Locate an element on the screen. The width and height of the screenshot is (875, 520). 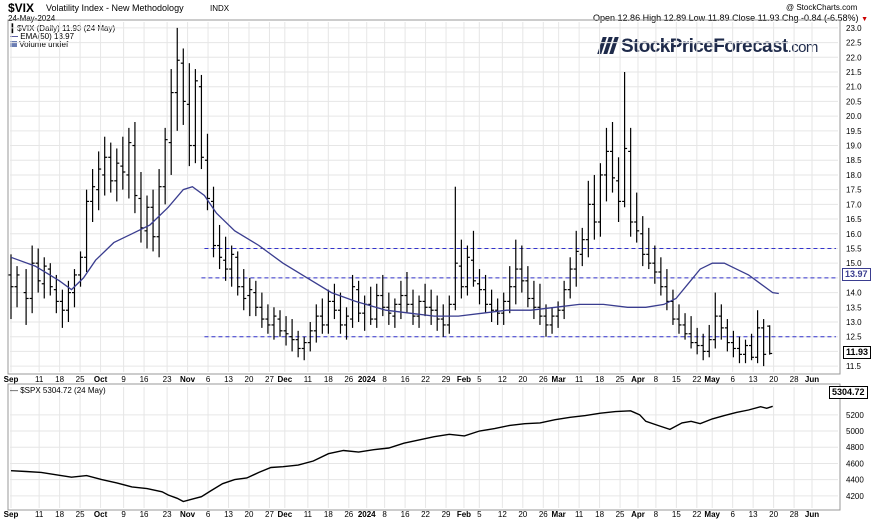
spx-x-tick-label: 5 is located at coordinates (479, 514).